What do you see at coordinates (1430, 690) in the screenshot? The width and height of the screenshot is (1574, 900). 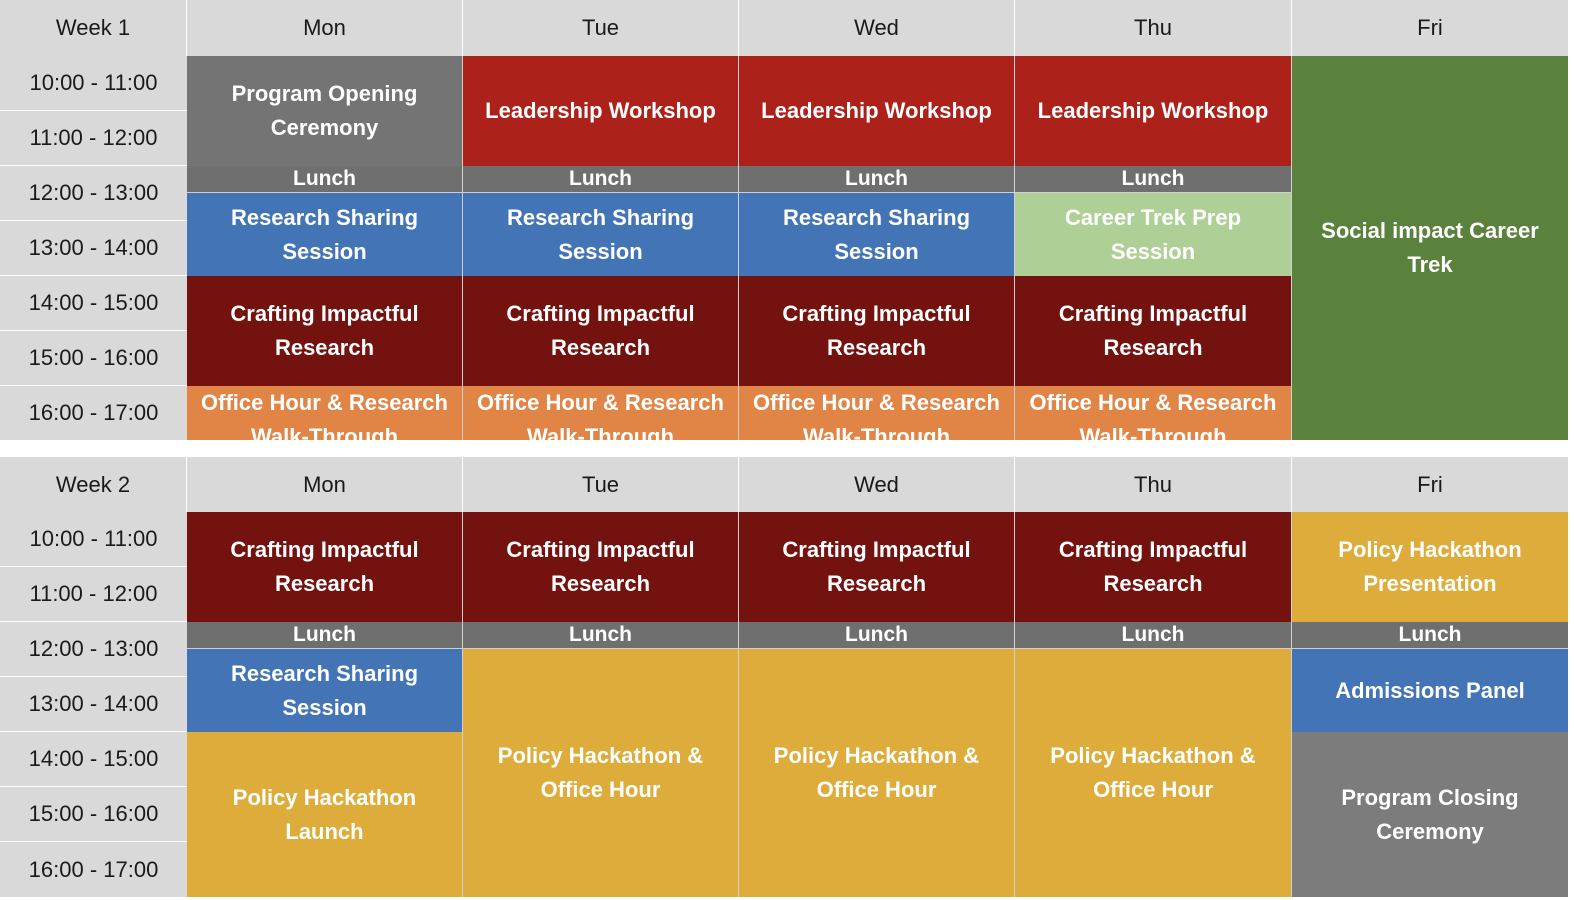 I see `event-admissions-panel: Admissions Panel` at bounding box center [1430, 690].